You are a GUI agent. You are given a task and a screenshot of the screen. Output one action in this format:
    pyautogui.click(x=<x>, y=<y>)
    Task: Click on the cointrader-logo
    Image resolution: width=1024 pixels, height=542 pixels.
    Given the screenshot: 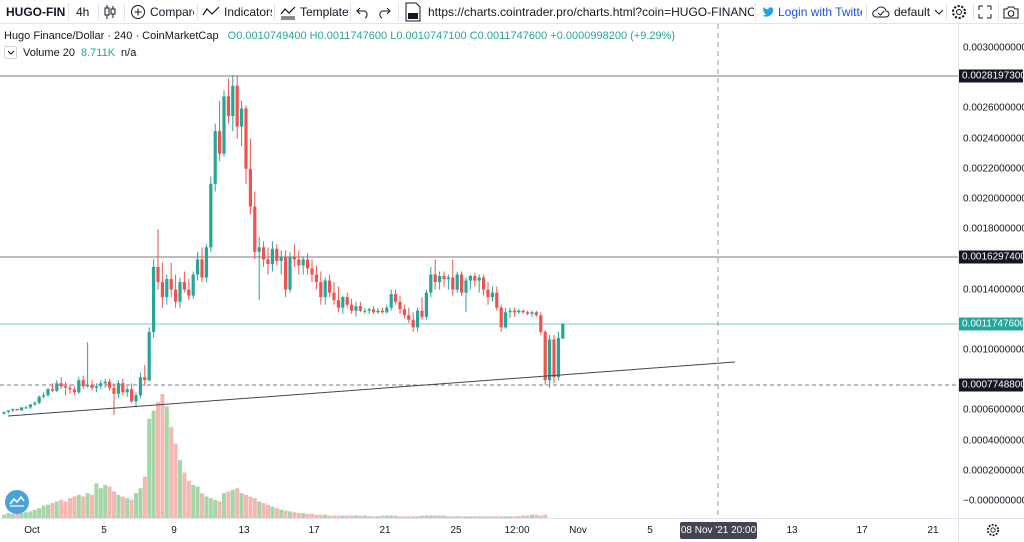 What is the action you would take?
    pyautogui.click(x=17, y=502)
    